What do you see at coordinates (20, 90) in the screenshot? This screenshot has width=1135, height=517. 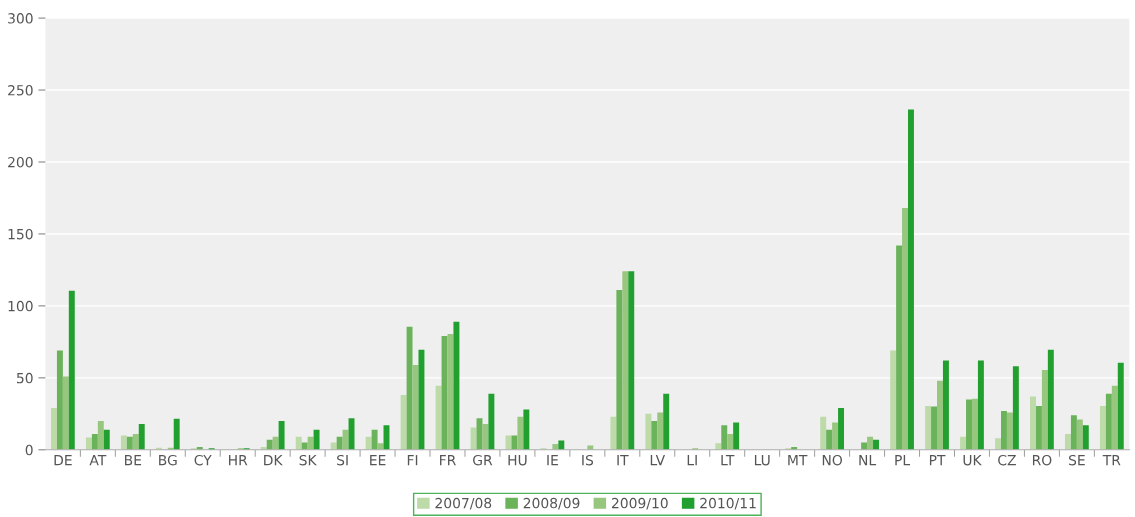 I see `y-tick-label: 250` at bounding box center [20, 90].